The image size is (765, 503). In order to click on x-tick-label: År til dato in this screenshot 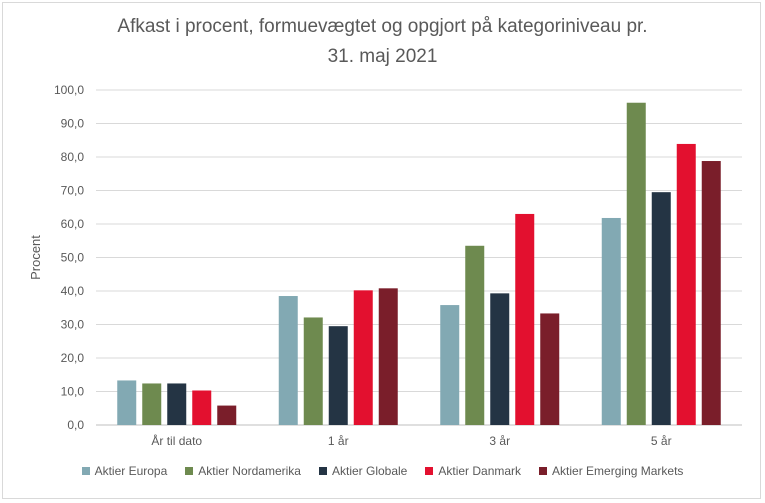, I will do `click(176, 440)`.